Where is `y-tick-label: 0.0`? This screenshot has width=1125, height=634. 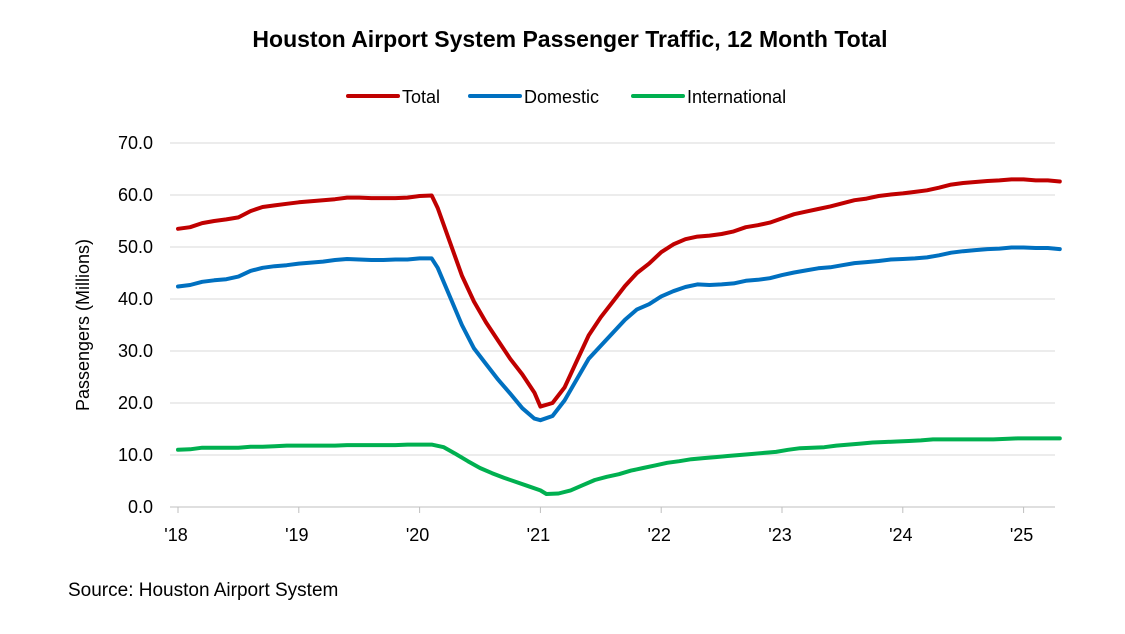
y-tick-label: 0.0 is located at coordinates (140, 507).